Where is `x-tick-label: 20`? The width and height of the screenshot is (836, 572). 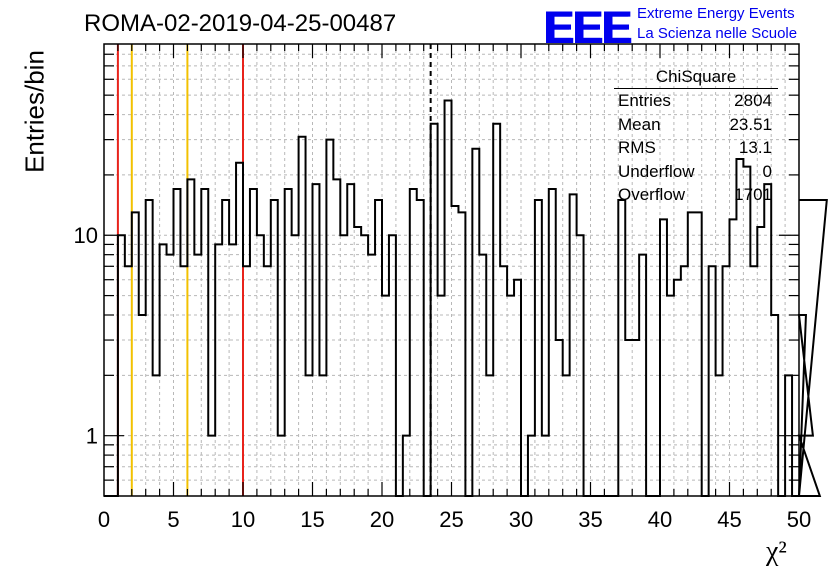 x-tick-label: 20 is located at coordinates (382, 519).